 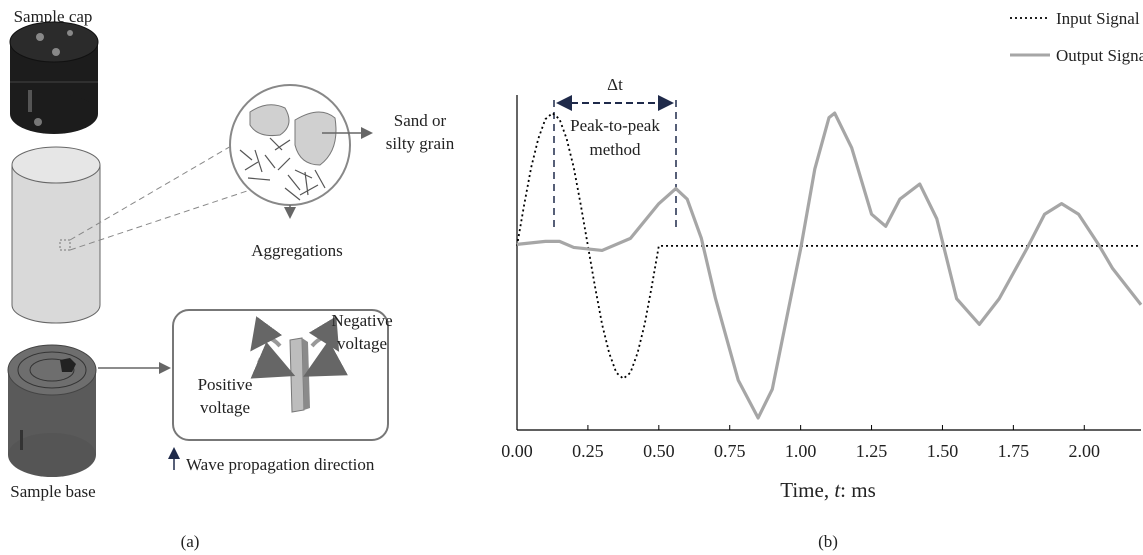 What do you see at coordinates (615, 125) in the screenshot?
I see `annotation: Peak-to-peak` at bounding box center [615, 125].